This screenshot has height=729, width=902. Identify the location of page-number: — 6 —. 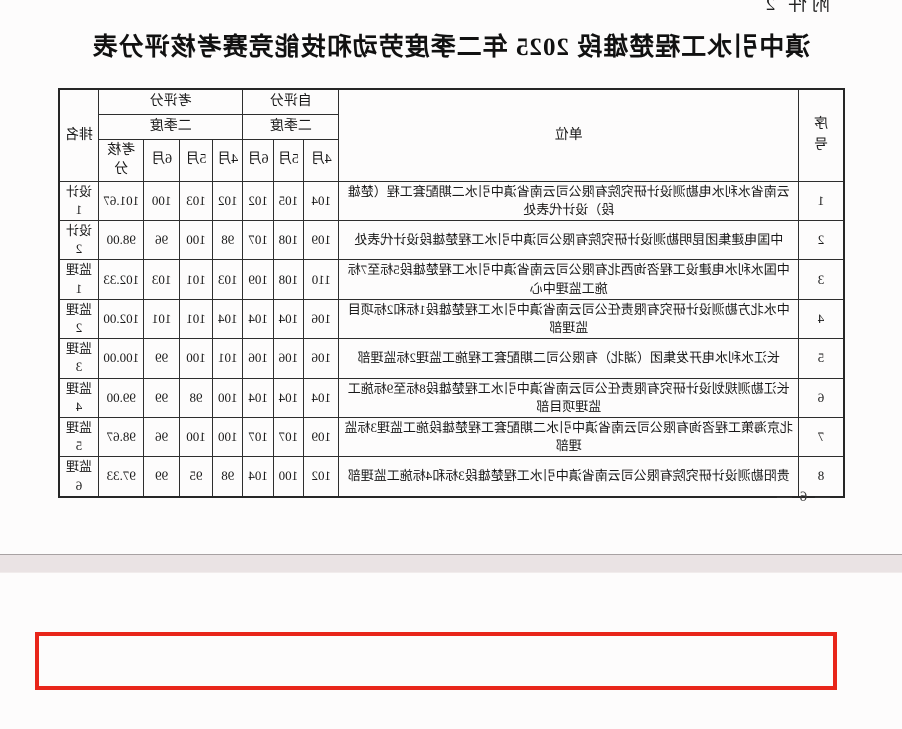
(802, 497).